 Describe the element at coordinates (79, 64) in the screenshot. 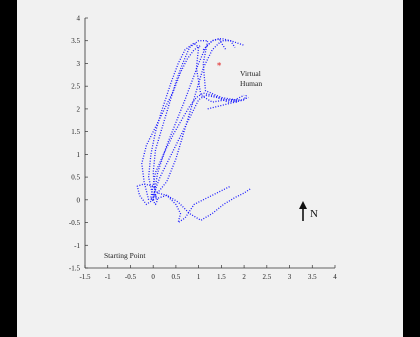

I see `y-tick-label: 3` at that location.